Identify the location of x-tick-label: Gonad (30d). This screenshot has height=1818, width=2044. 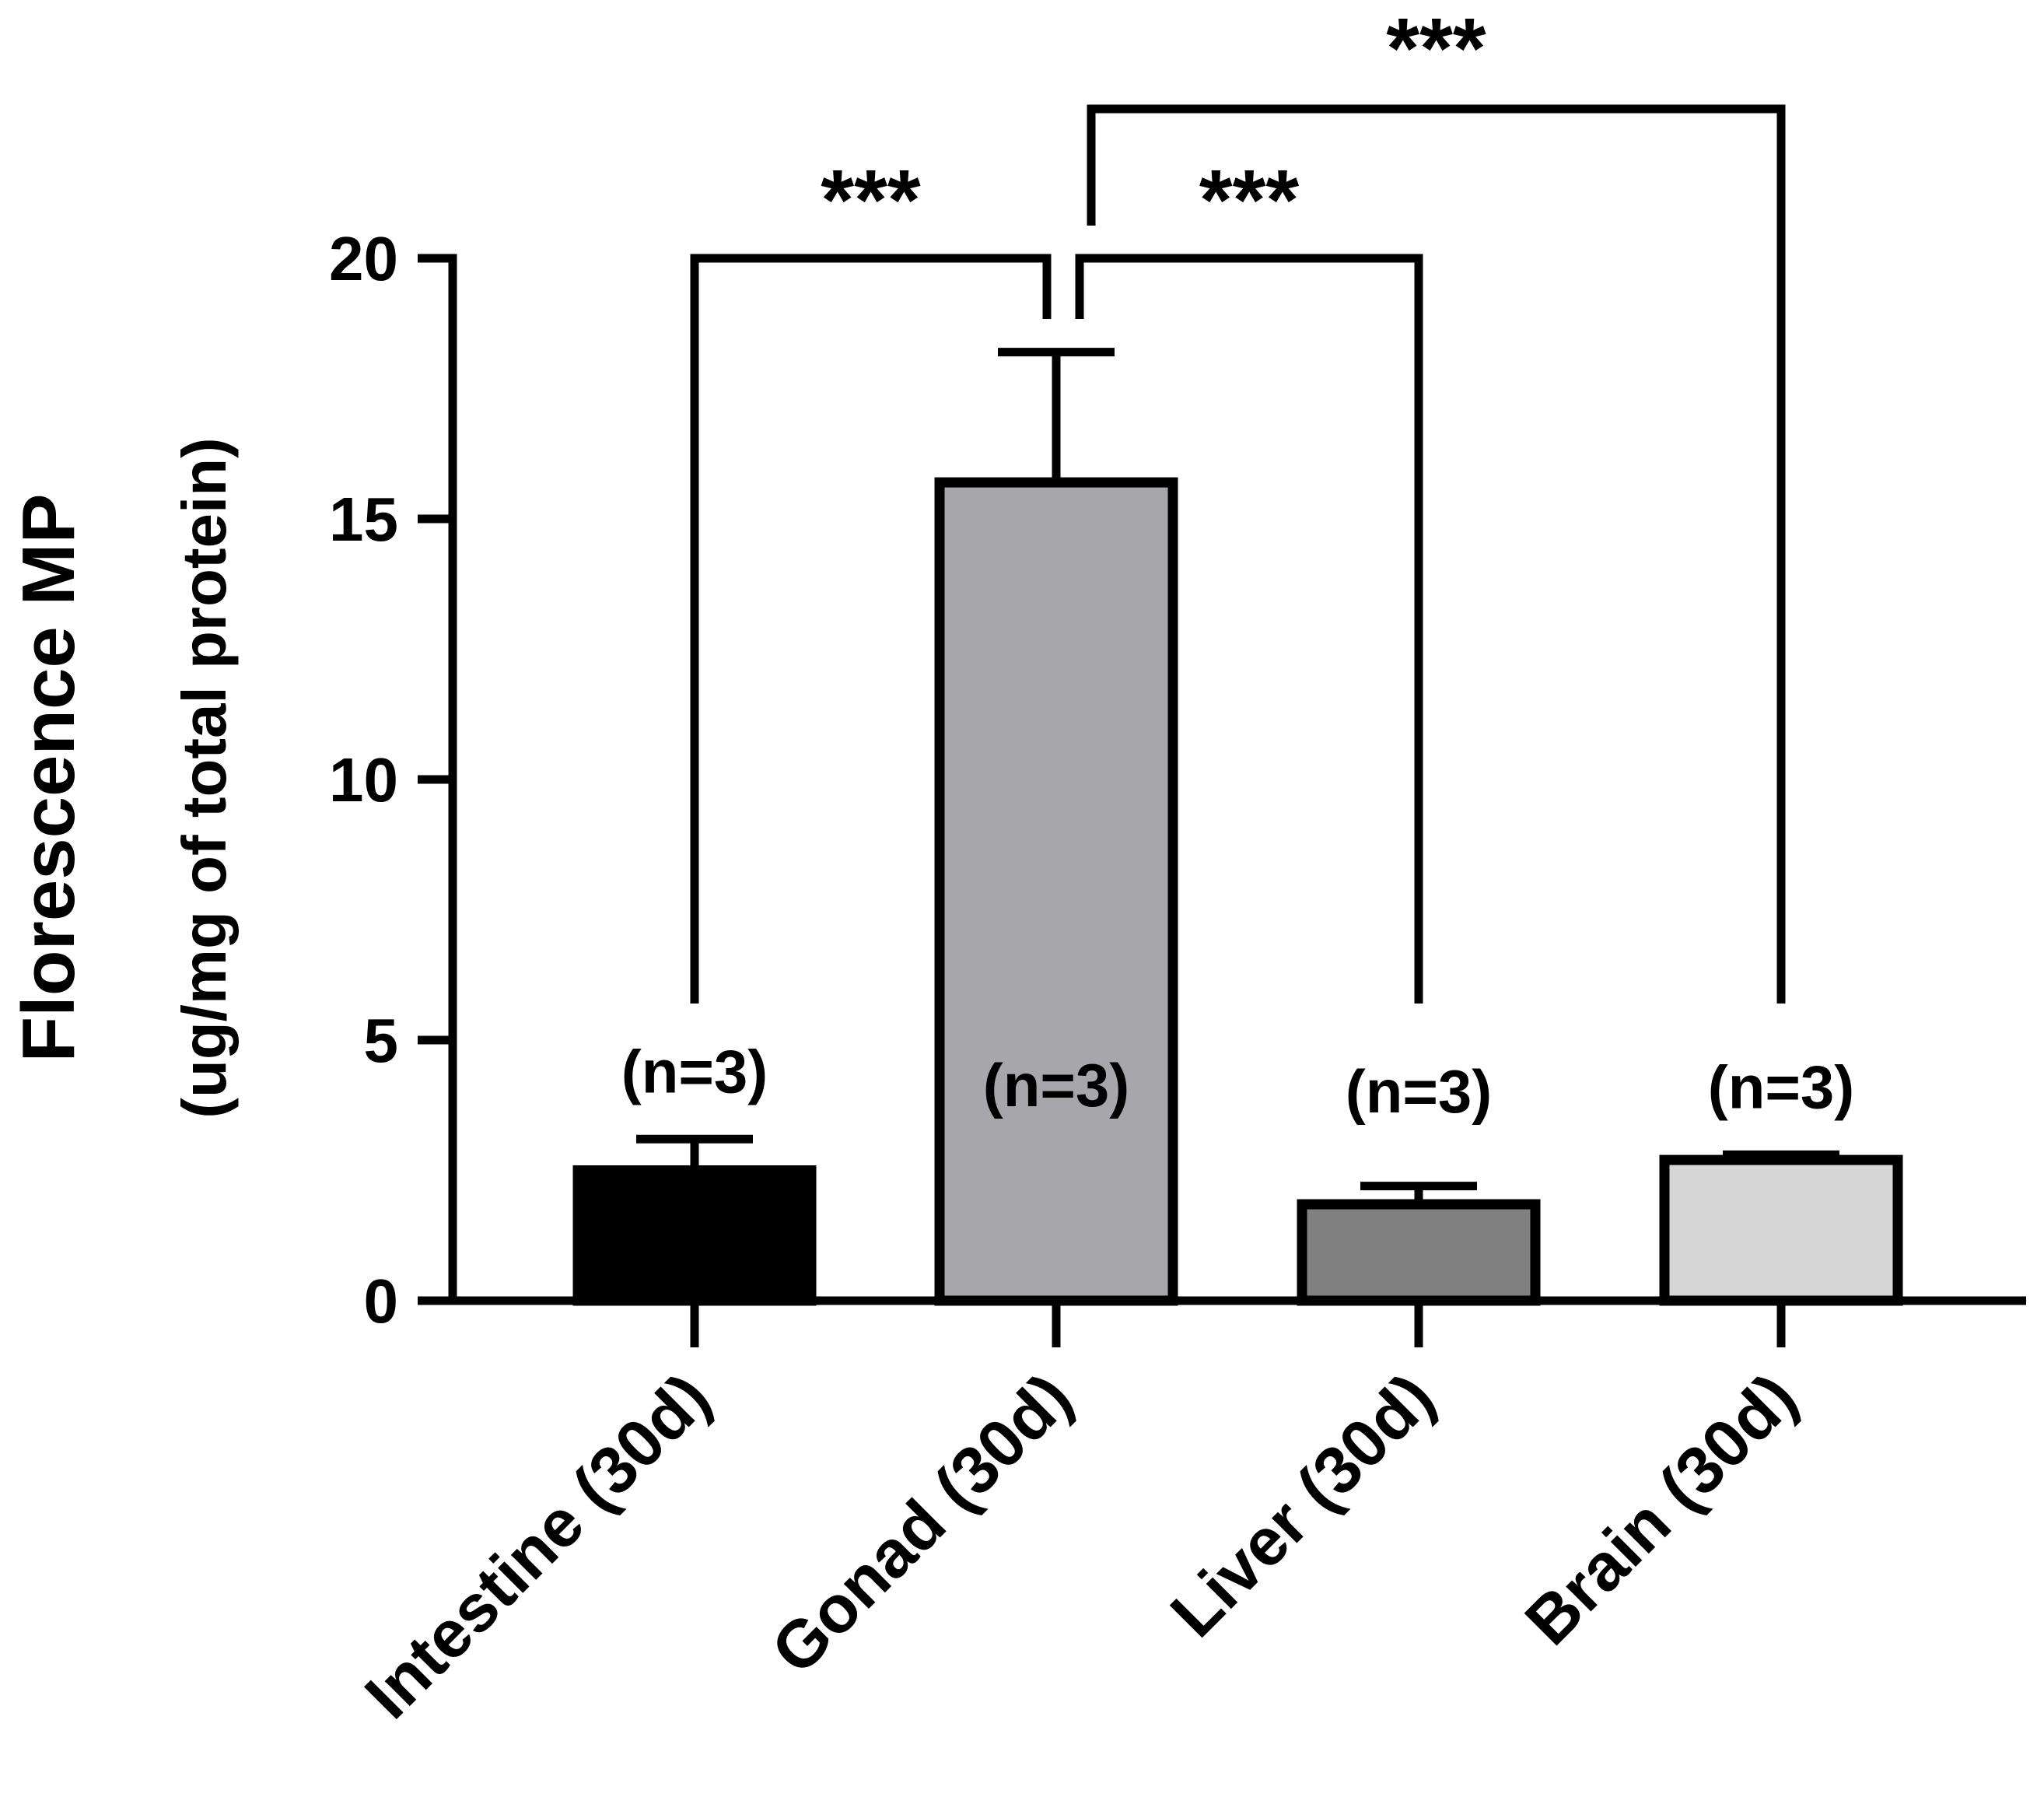
(923, 1524).